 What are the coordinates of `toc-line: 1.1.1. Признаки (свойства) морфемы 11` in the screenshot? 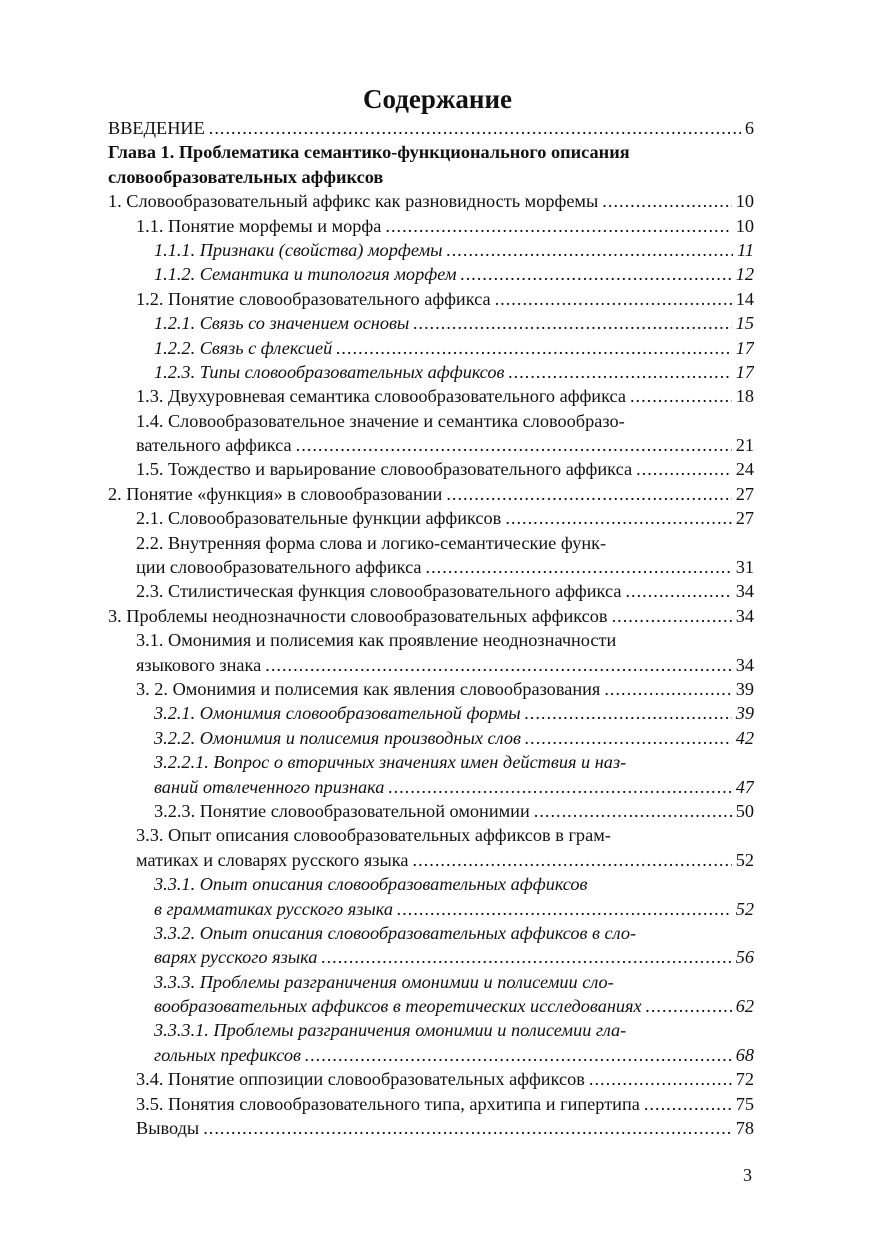 It's located at (431, 250).